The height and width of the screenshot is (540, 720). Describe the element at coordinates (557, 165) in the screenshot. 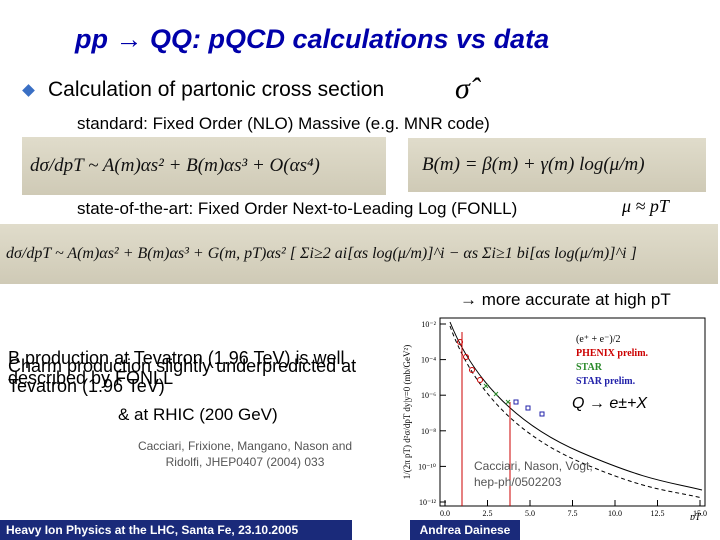

I see `equation-1b: B(m) = β(m) + γ(m) log(μ/m)` at that location.